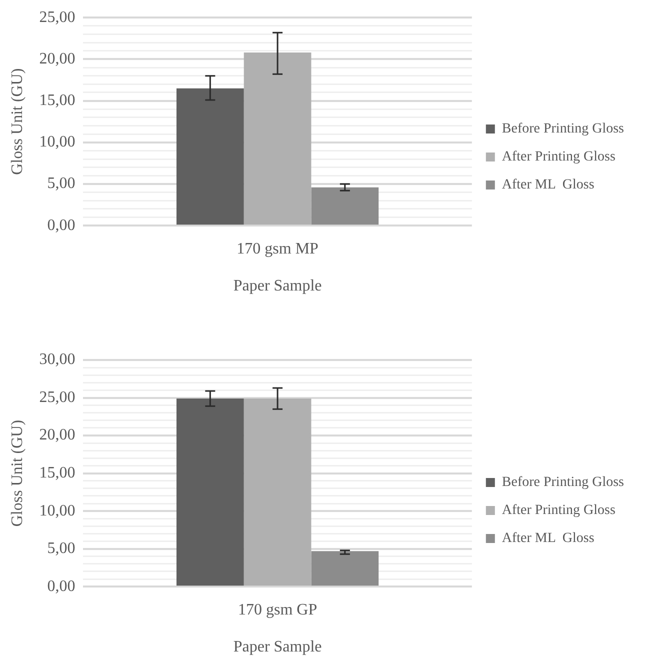  I want to click on y-tick-label: 30,00, so click(57, 359).